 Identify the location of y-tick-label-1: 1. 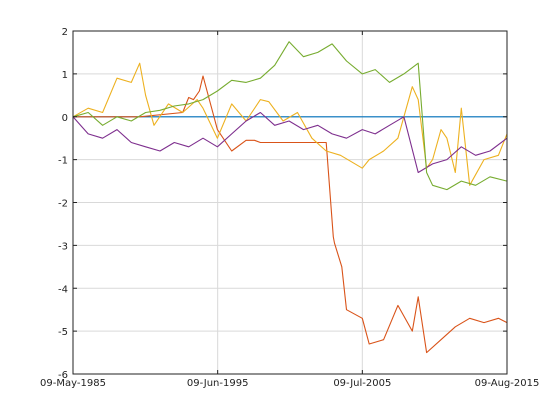
(65, 75).